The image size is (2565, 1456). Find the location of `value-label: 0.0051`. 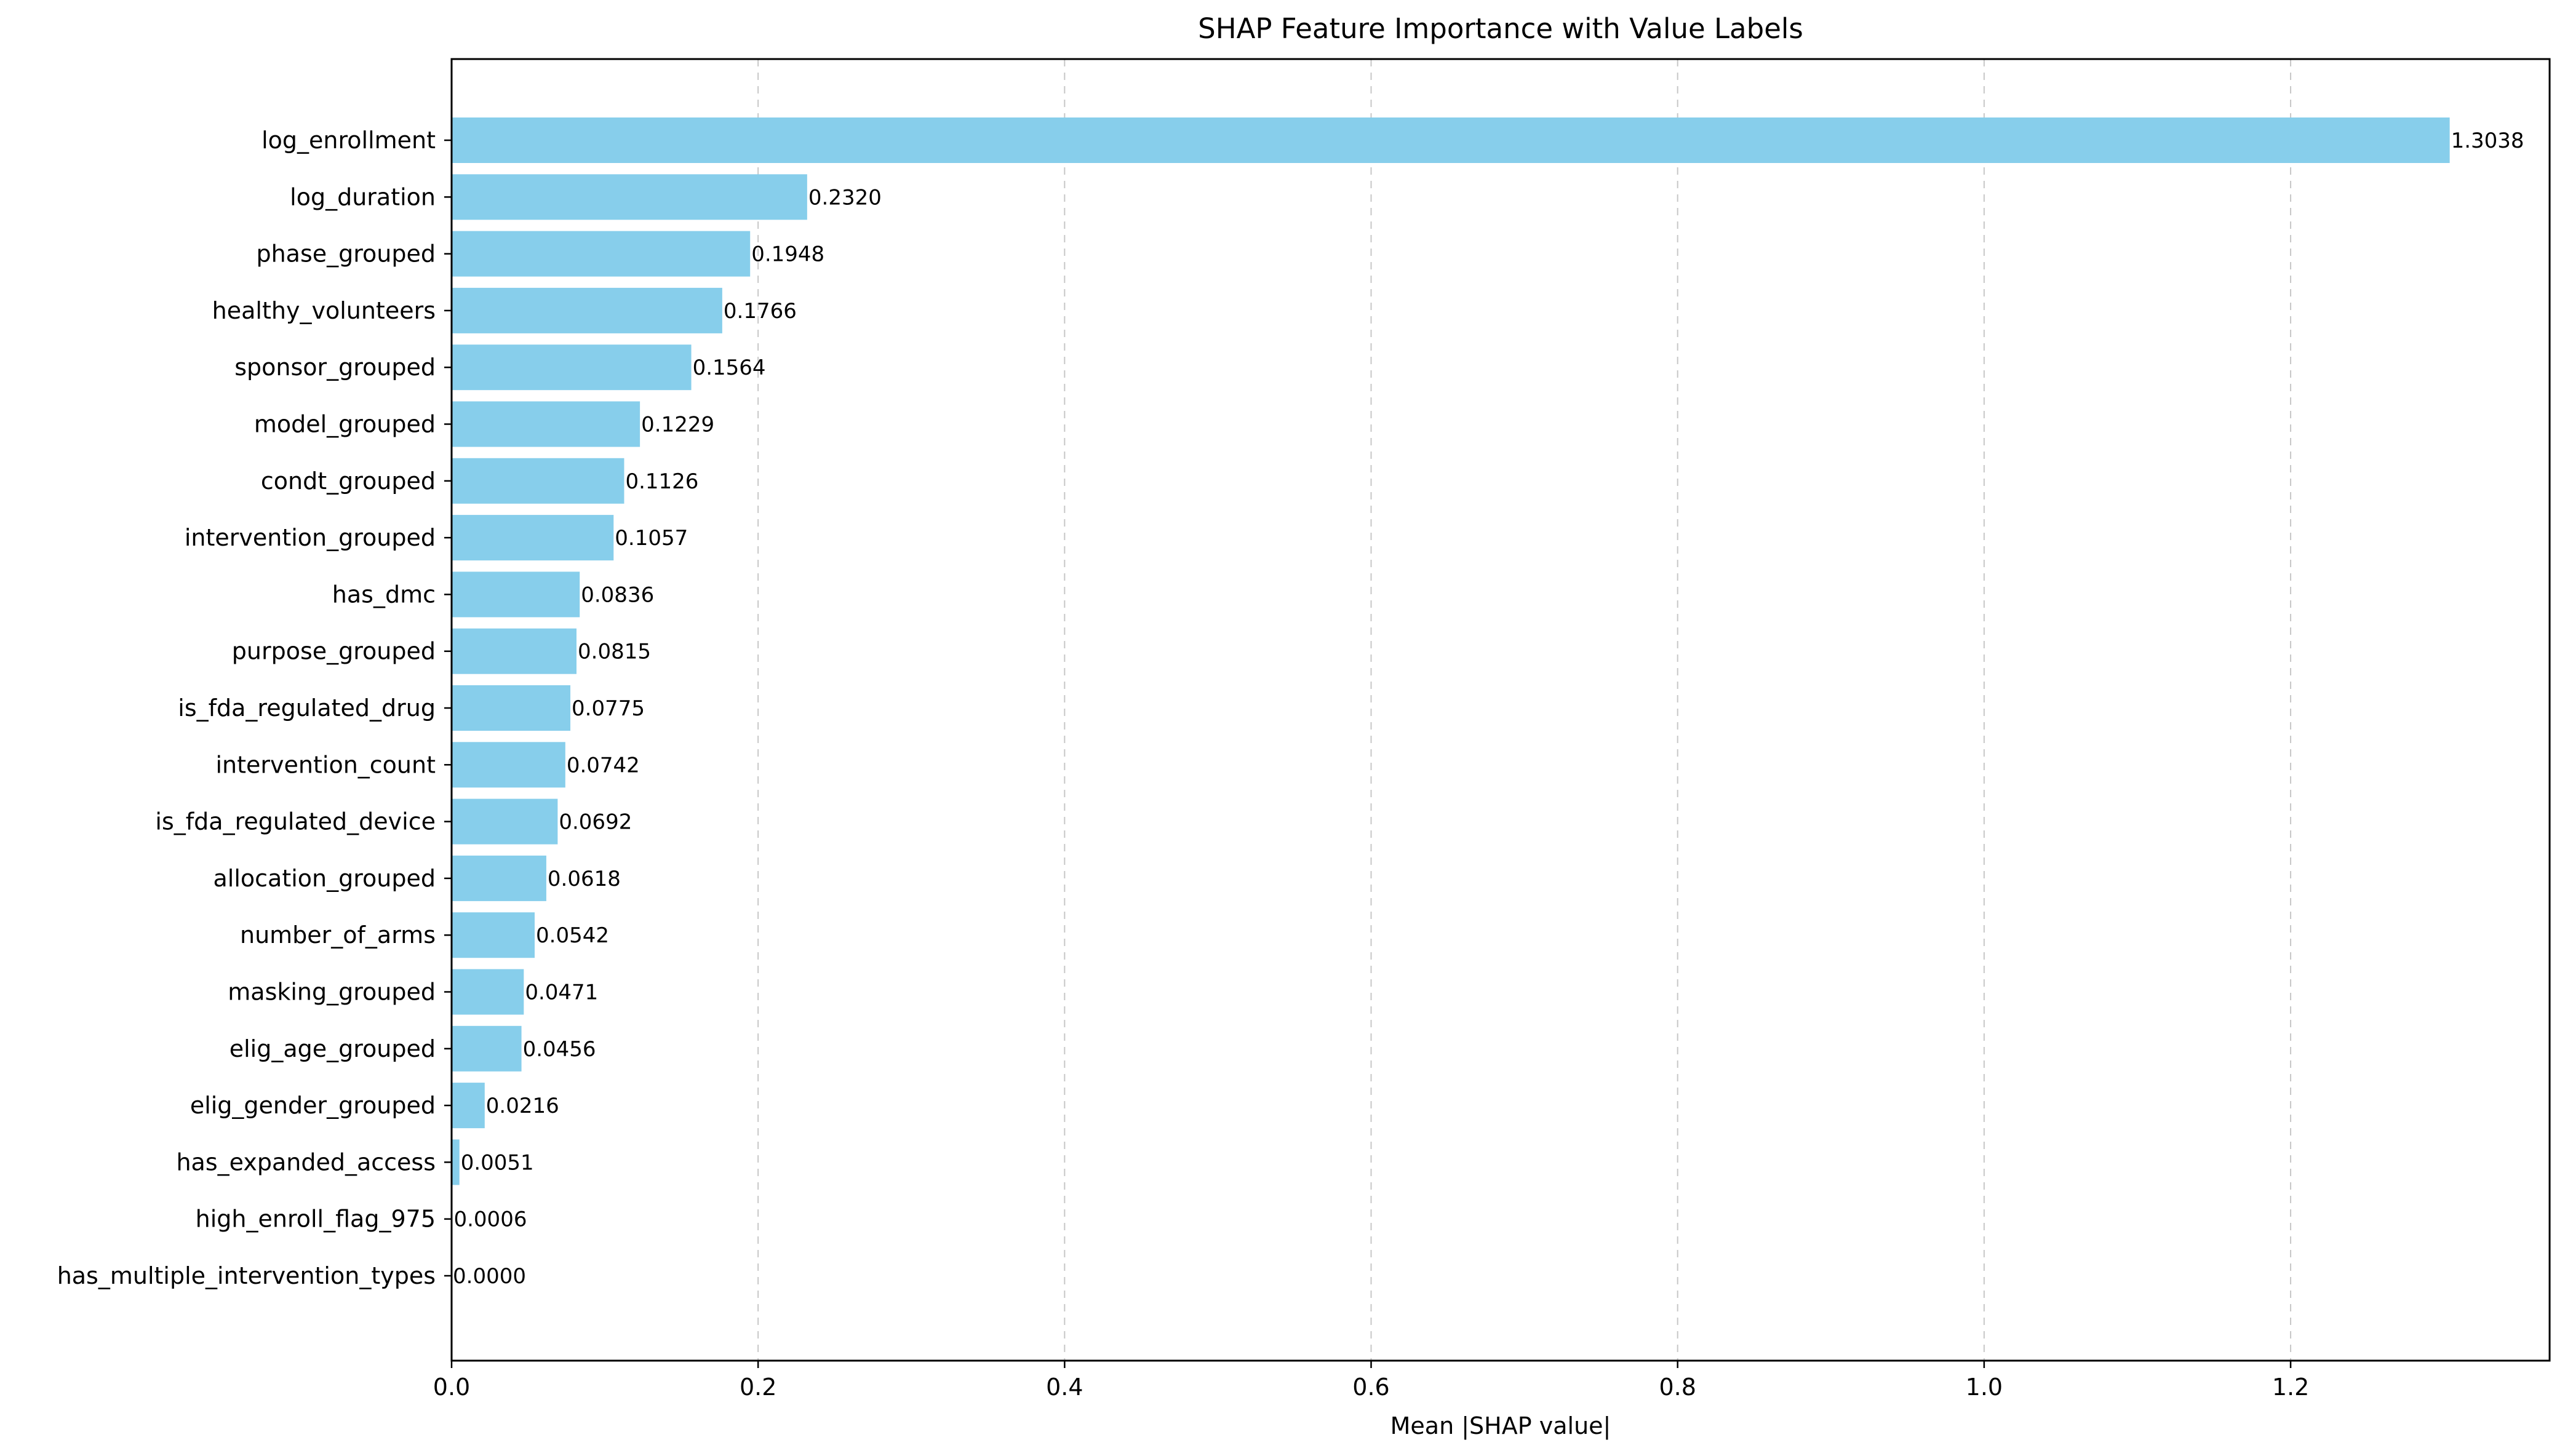

value-label: 0.0051 is located at coordinates (497, 1162).